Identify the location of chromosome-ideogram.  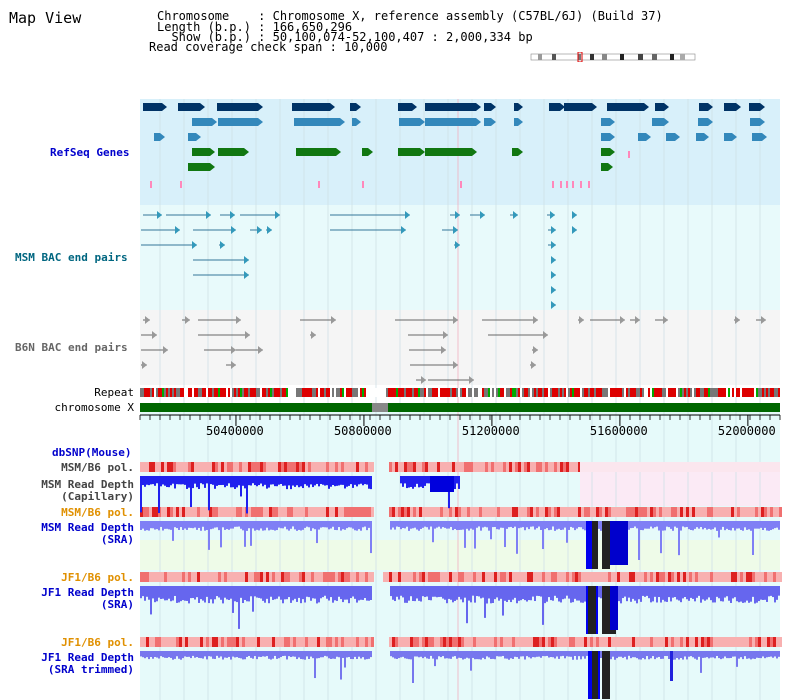
(613, 57).